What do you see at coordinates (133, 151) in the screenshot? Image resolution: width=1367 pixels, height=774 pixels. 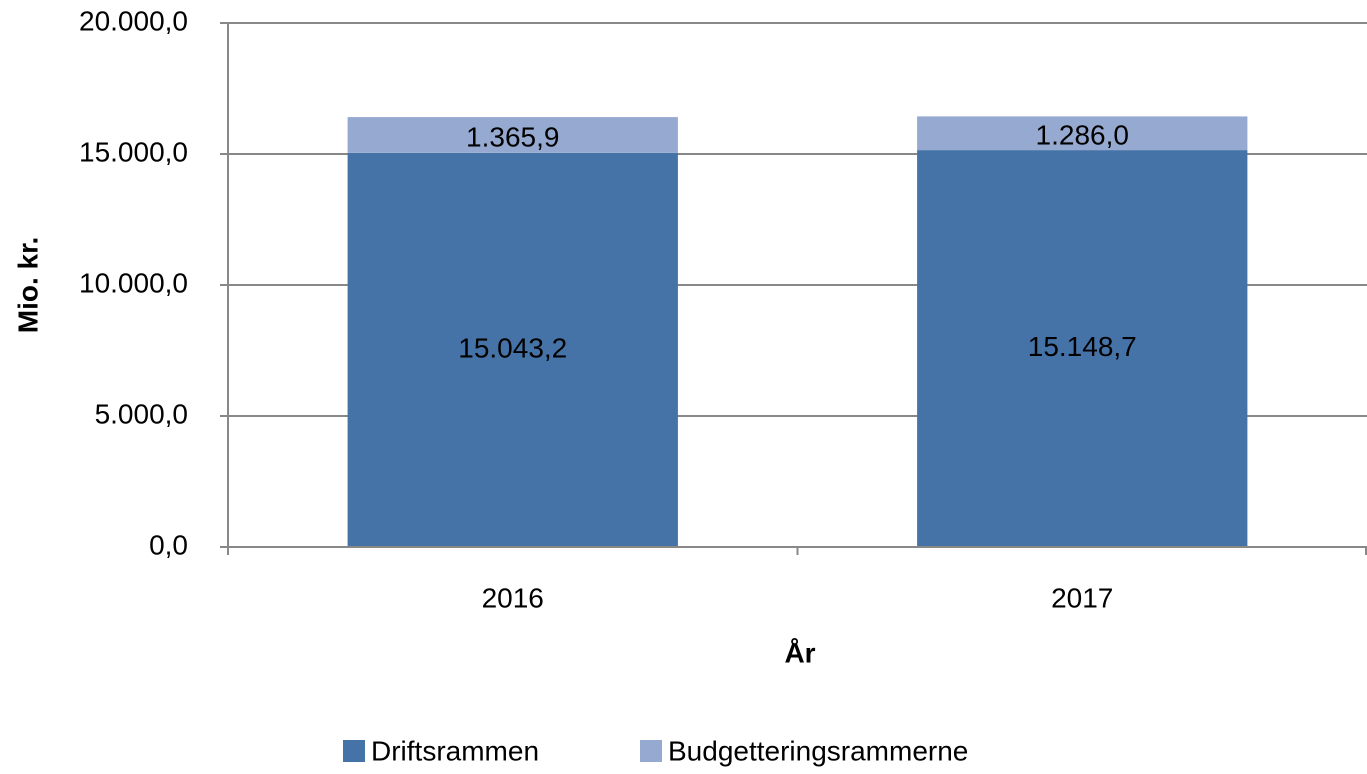 I see `y-tick-label: 15.000,0` at bounding box center [133, 151].